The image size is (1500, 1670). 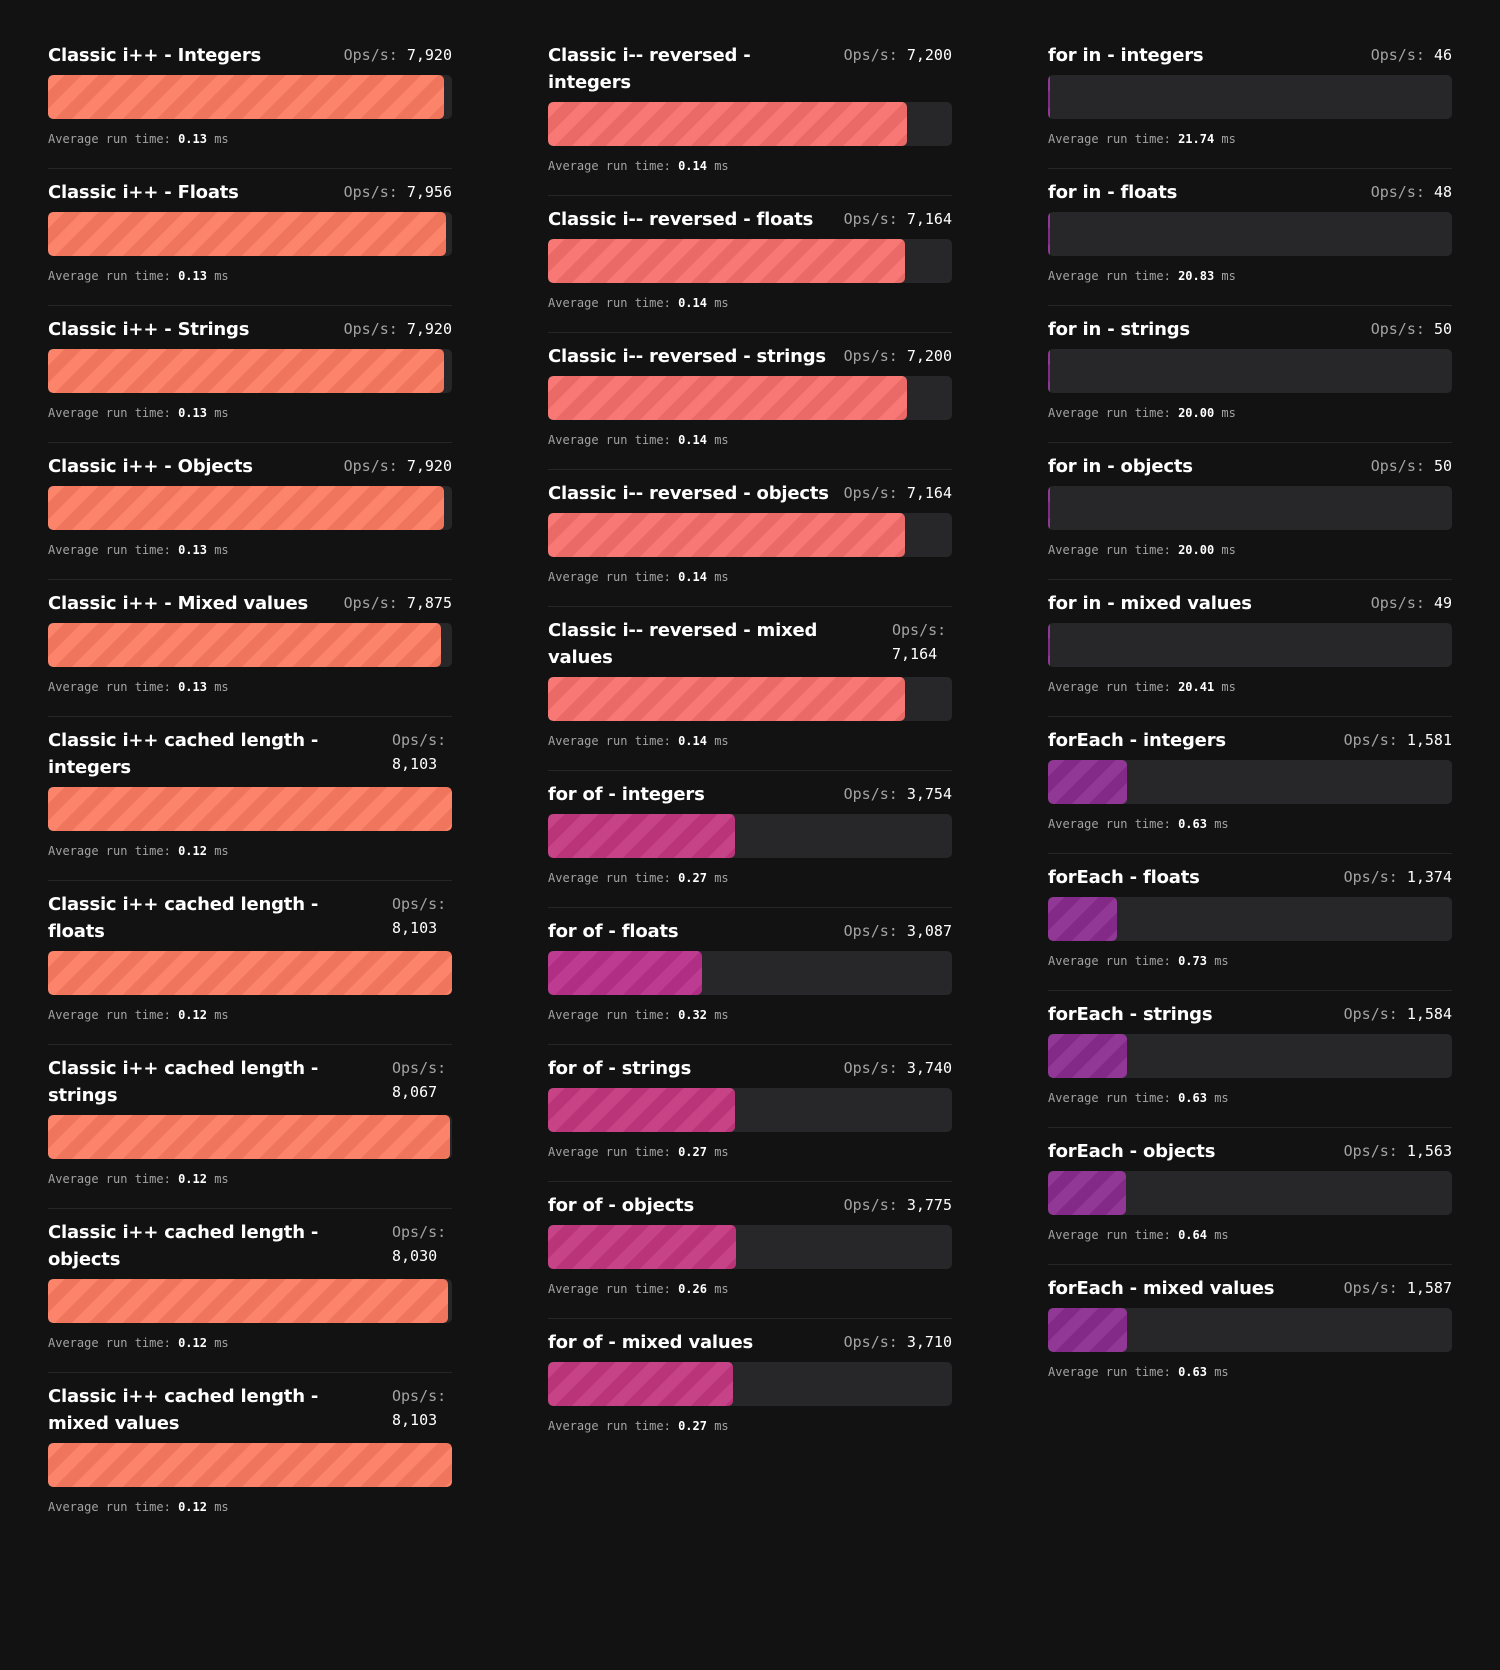 I want to click on card-header: for in - strings Ops/s: 50, so click(x=1250, y=329).